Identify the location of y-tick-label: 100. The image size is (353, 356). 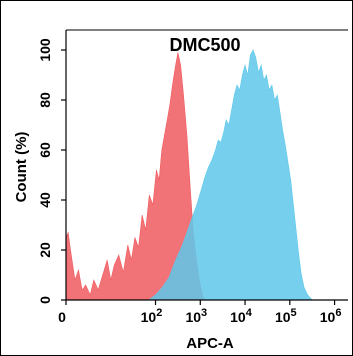
(45, 50).